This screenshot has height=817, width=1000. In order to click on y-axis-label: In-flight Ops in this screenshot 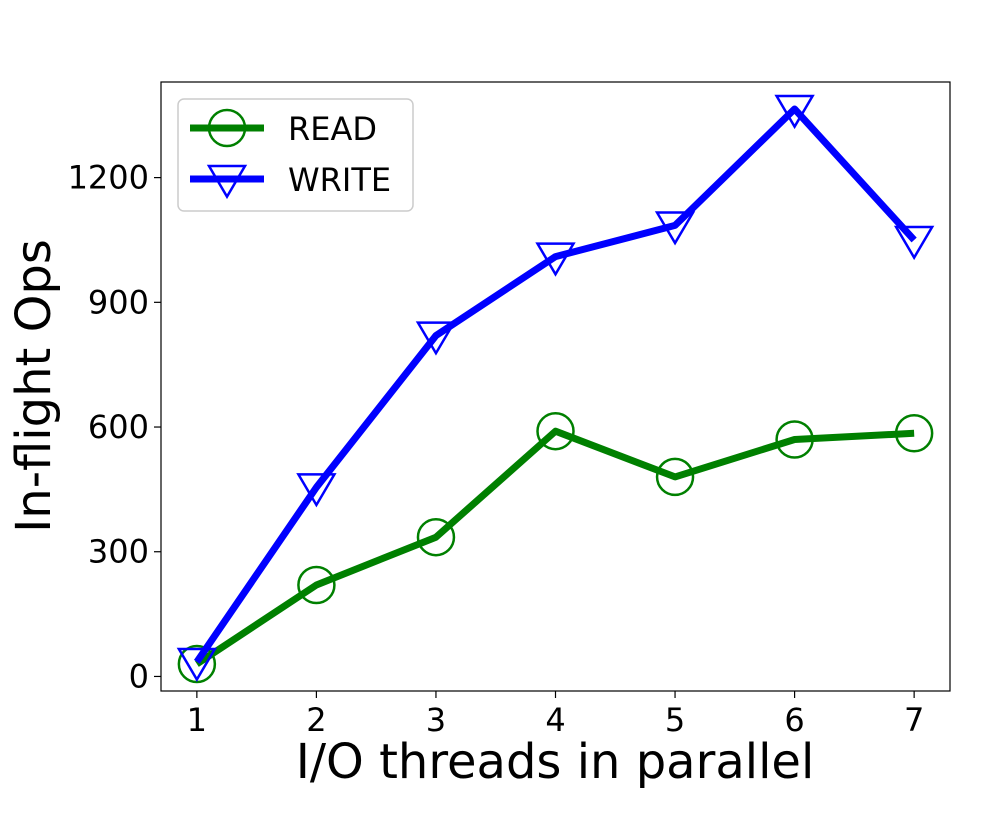, I will do `click(34, 386)`.